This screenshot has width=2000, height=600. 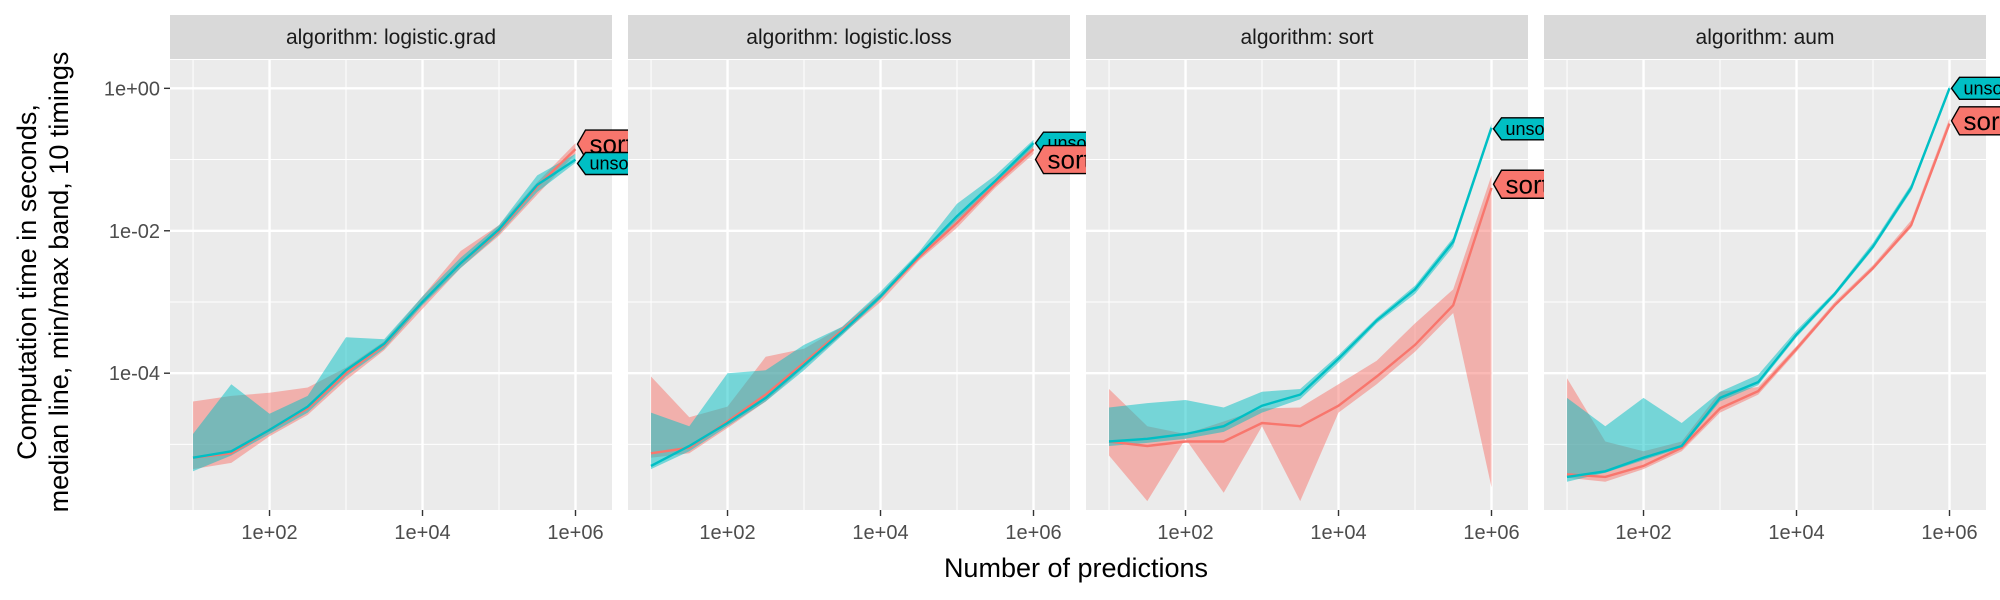 I want to click on y-tick-label: 1e-02, so click(x=134, y=232).